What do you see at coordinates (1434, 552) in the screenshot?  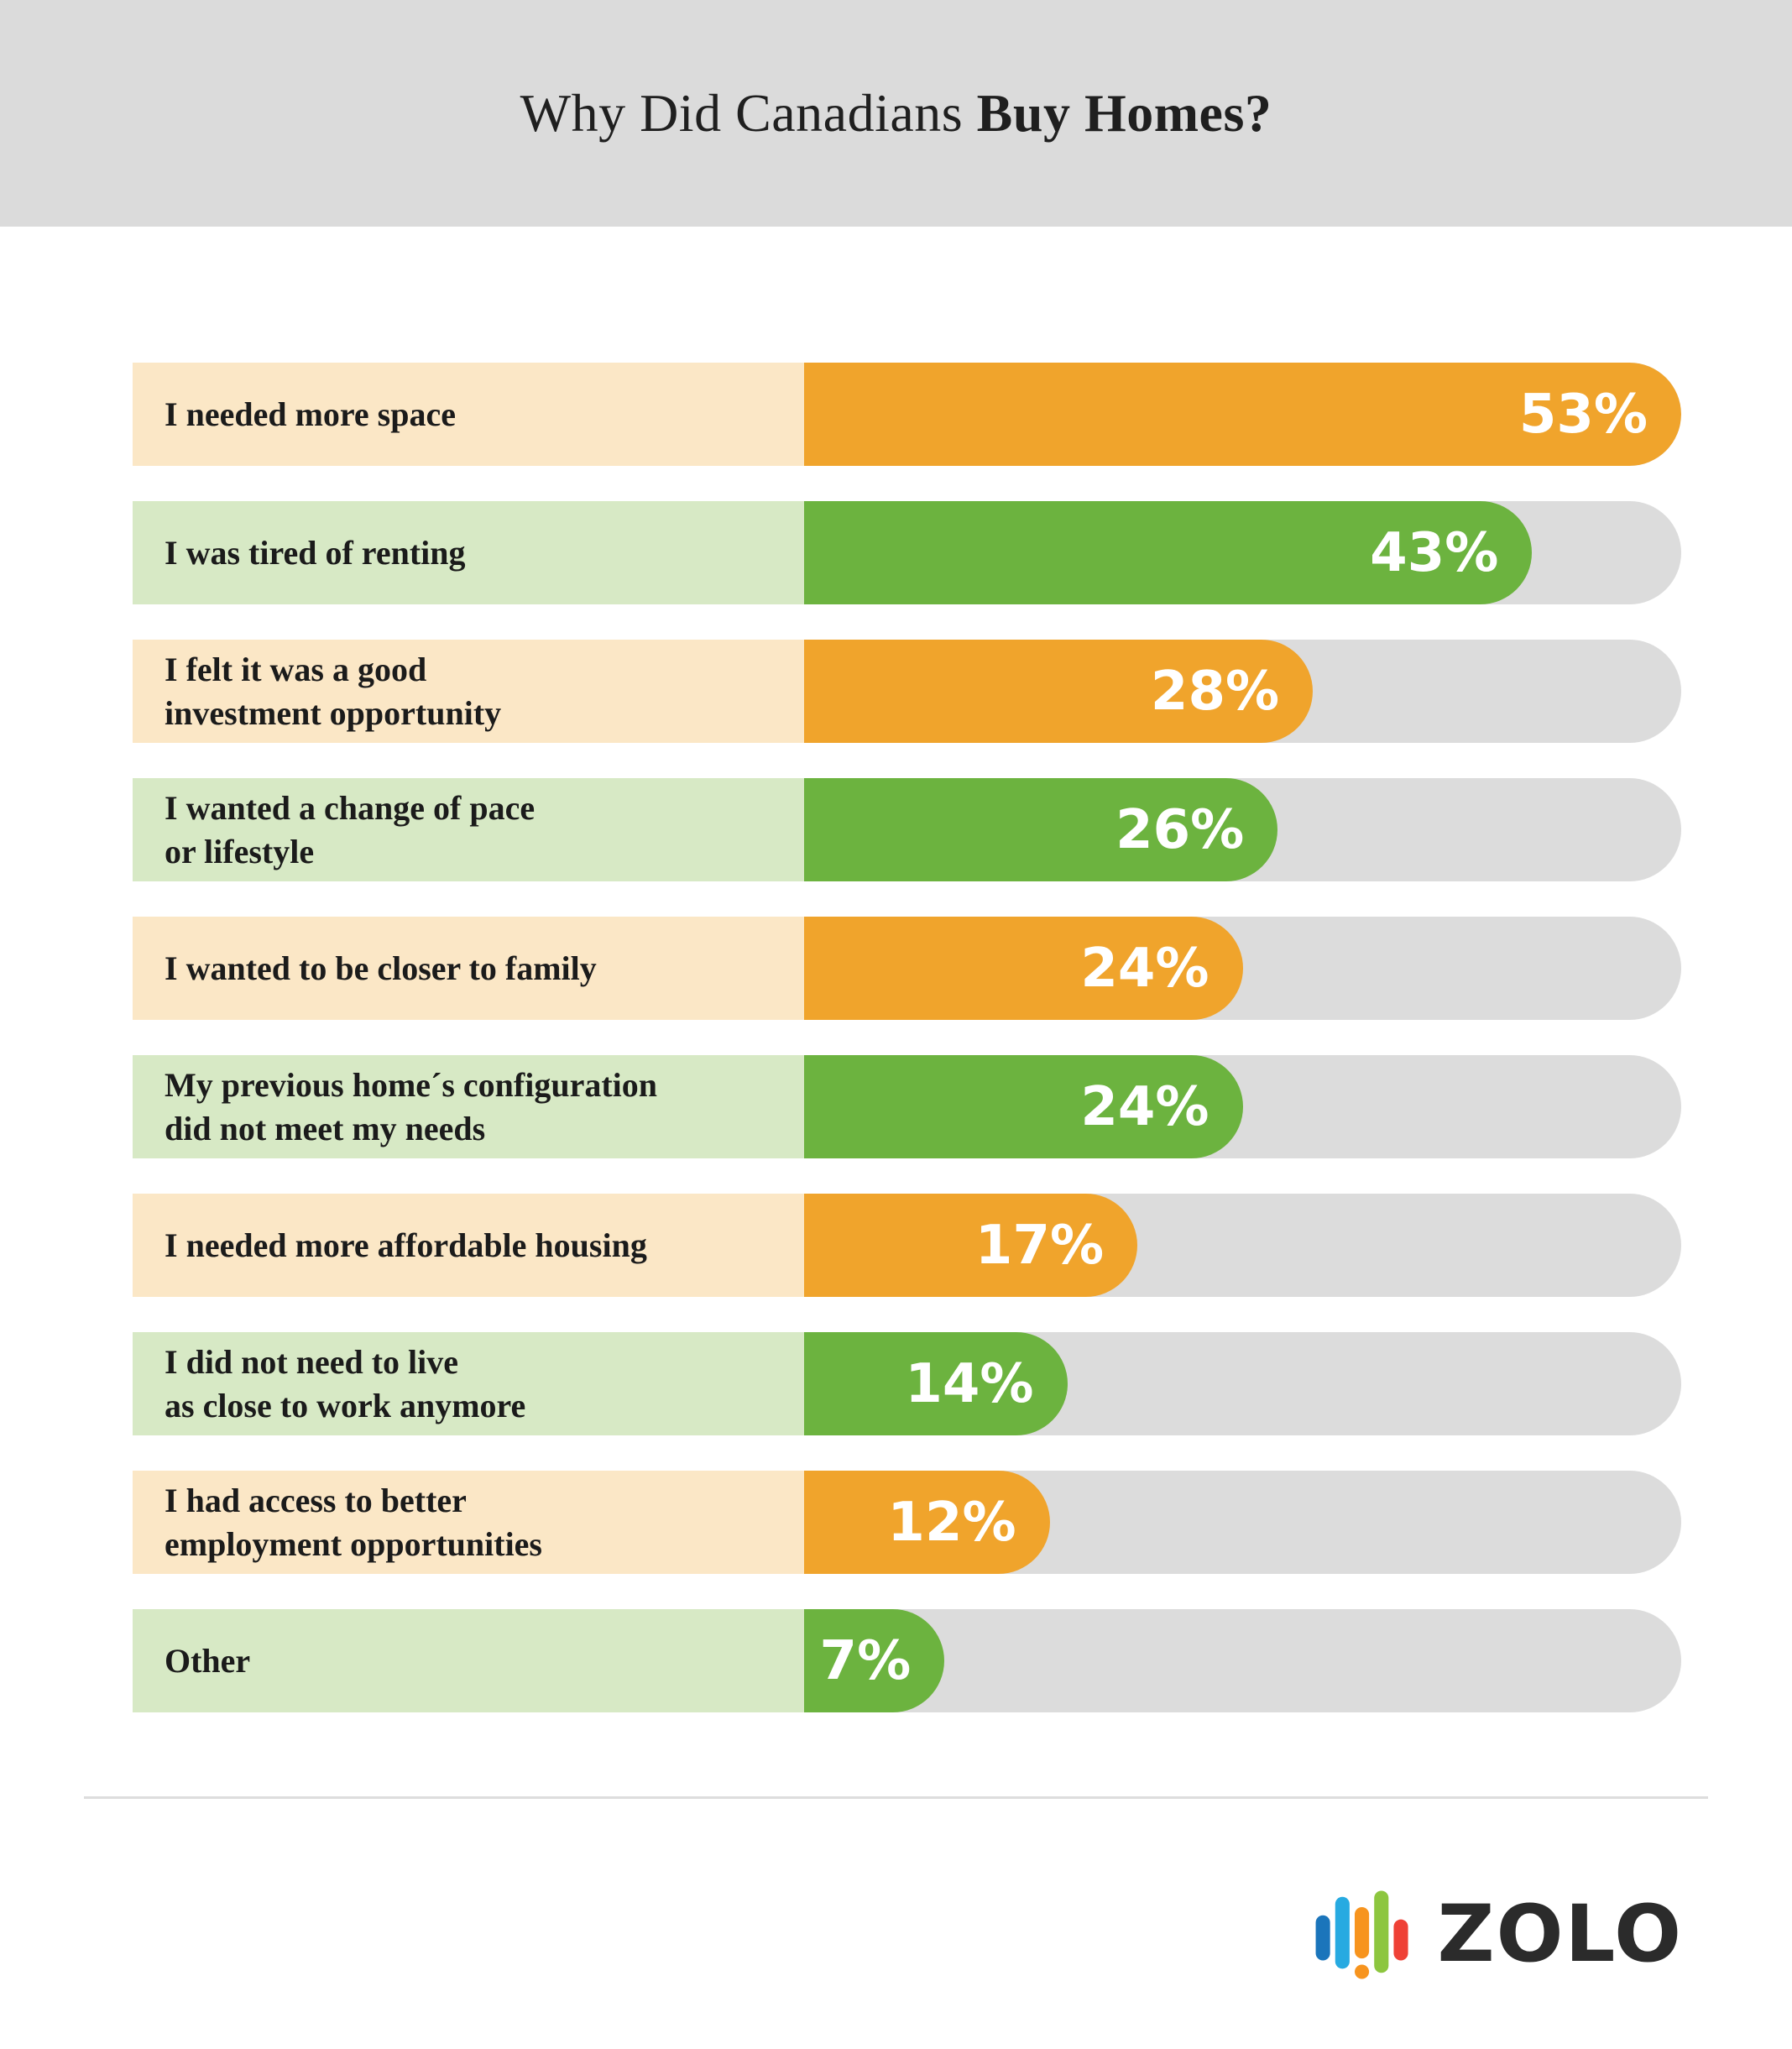 I see `bar-value: 43%` at bounding box center [1434, 552].